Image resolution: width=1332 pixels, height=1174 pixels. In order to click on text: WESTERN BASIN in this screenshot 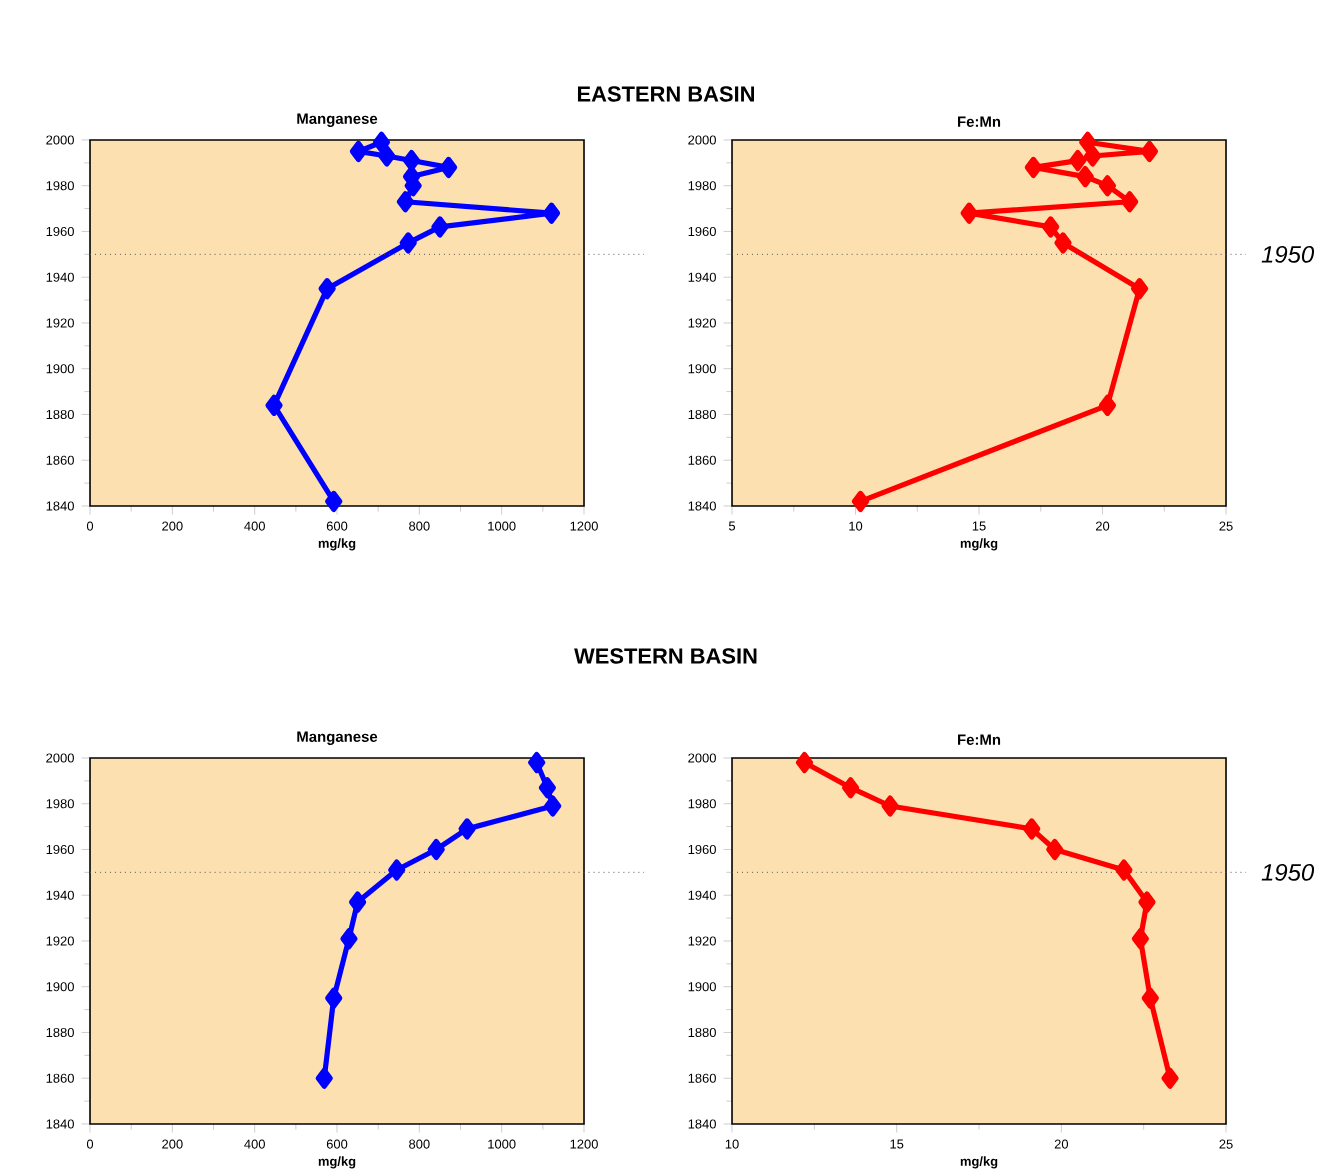, I will do `click(665, 656)`.